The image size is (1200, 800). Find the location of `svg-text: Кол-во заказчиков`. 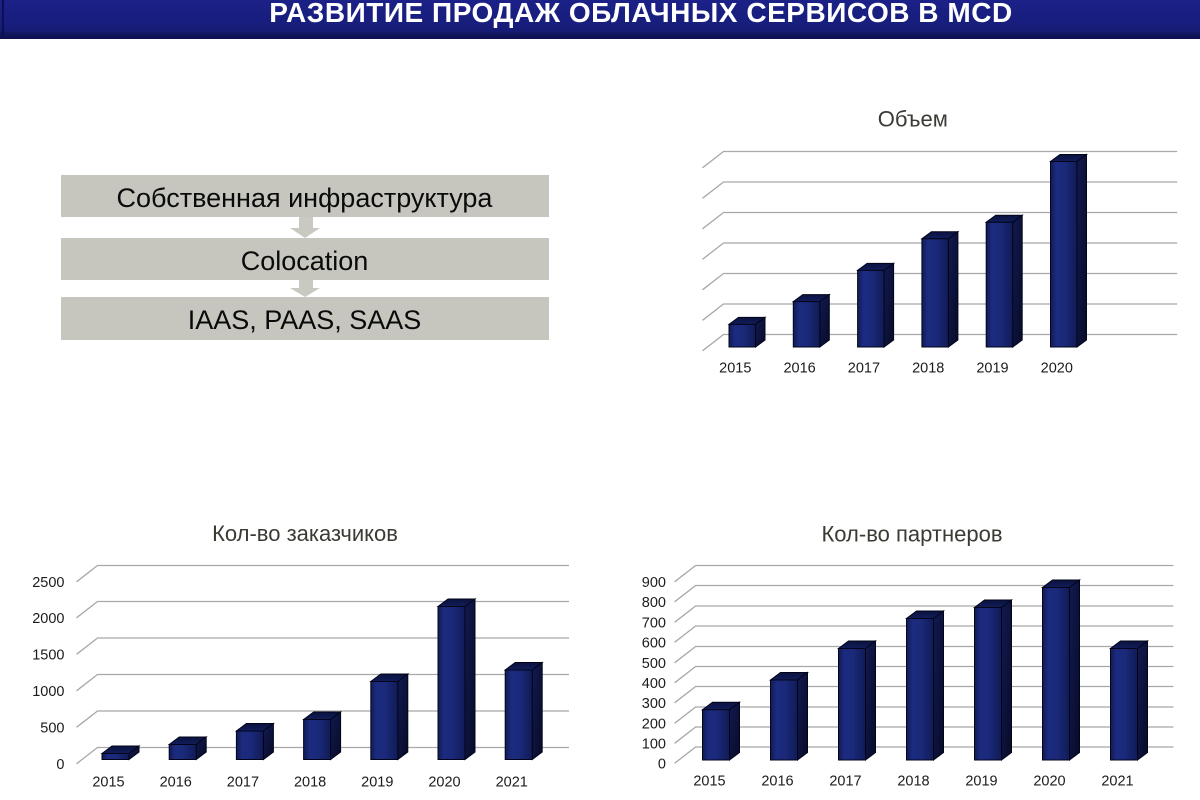

svg-text: Кол-во заказчиков is located at coordinates (305, 533).